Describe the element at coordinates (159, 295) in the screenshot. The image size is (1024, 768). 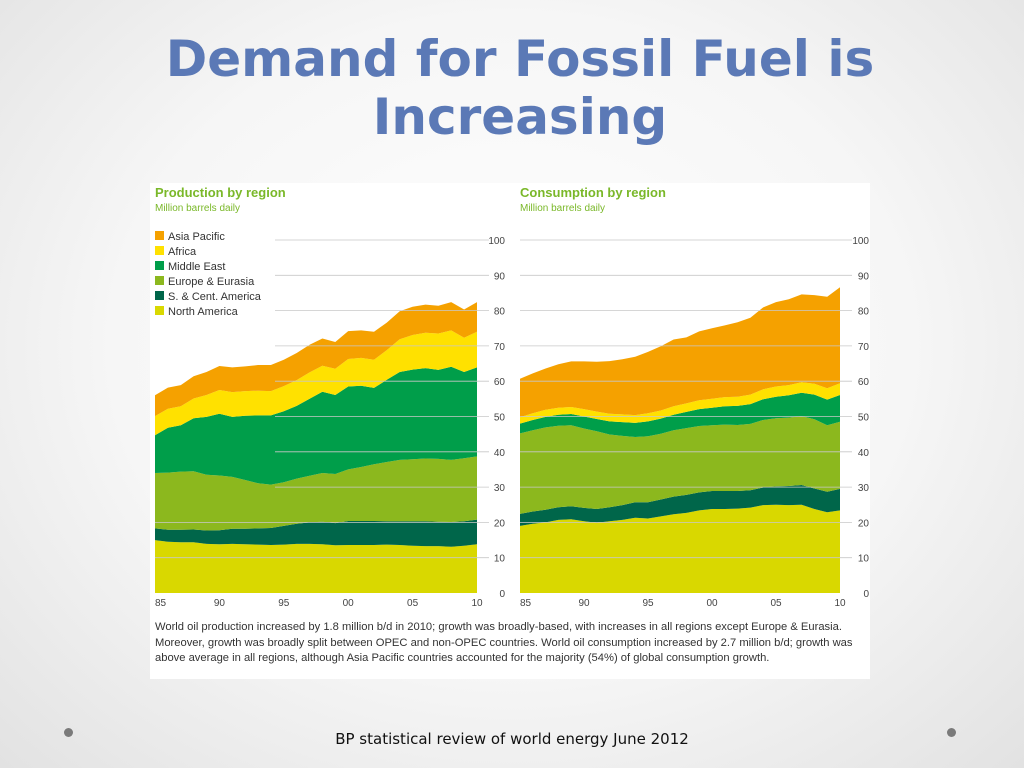
I see `legend-swatch-s-and-cent-america` at that location.